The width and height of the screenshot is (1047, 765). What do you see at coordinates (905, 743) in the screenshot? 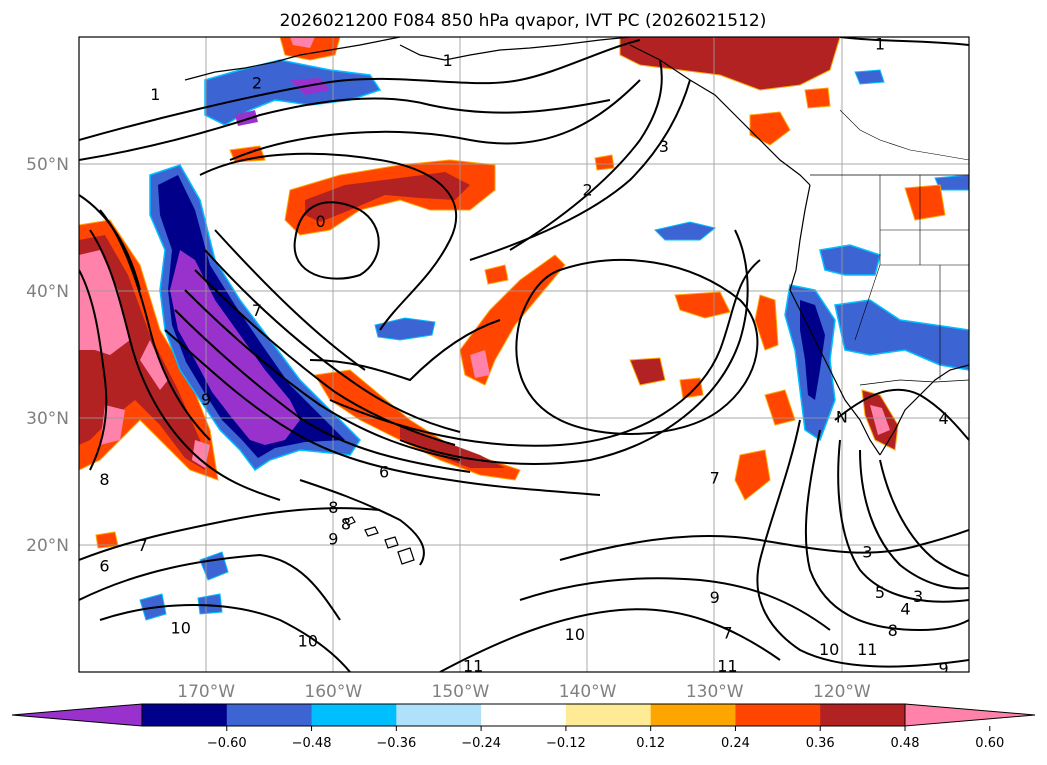
I see `colorbar-tick-label: 0.48` at bounding box center [905, 743].